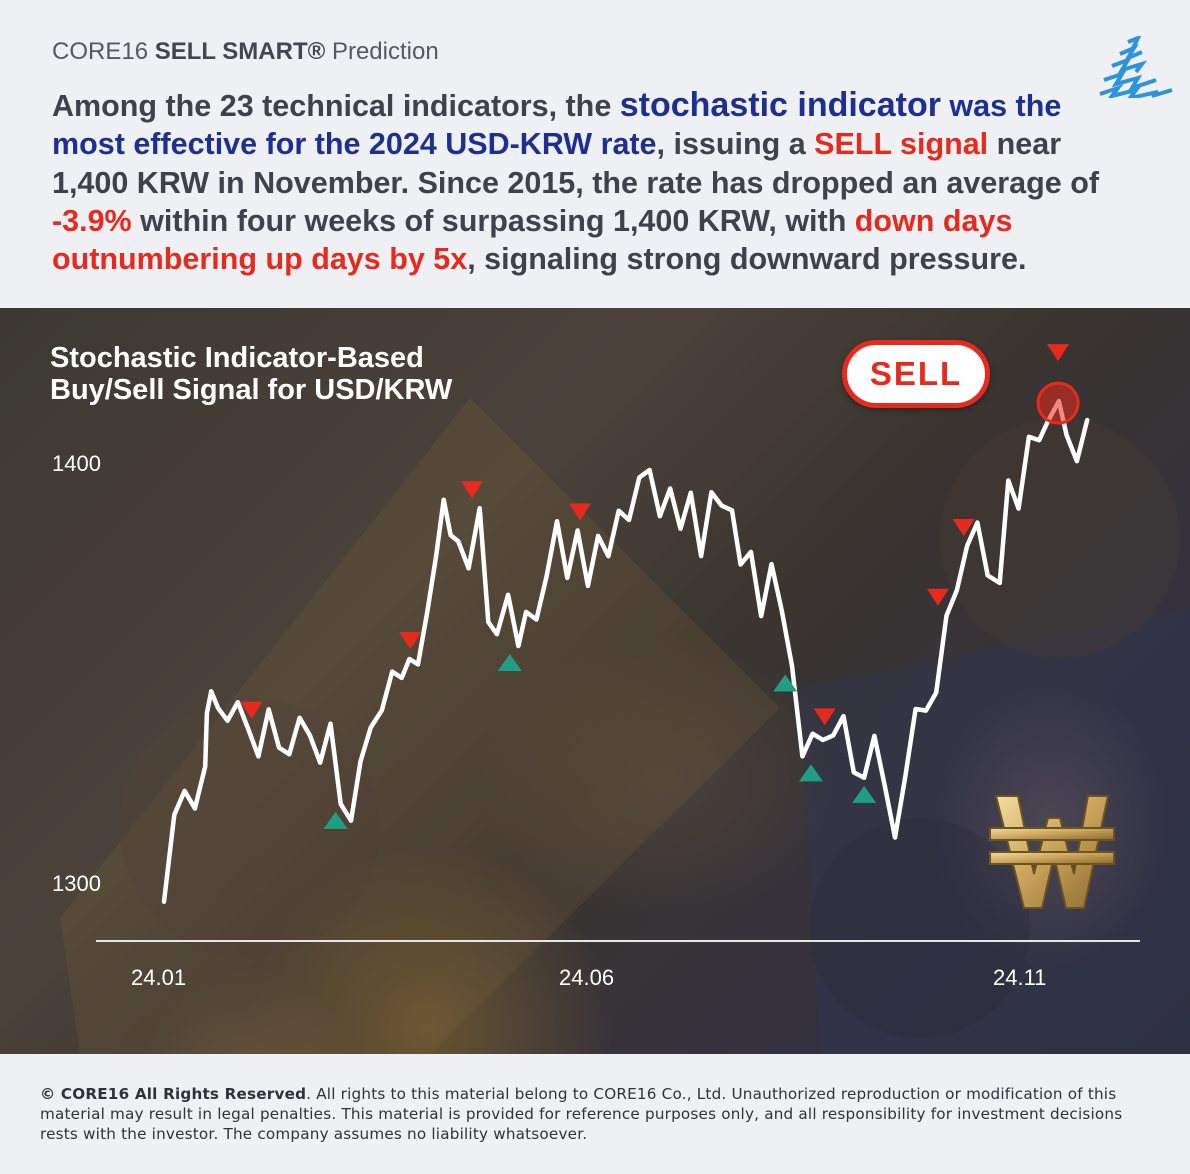  What do you see at coordinates (780, 105) in the screenshot?
I see `headline-highlight-indicator: stochastic indicator` at bounding box center [780, 105].